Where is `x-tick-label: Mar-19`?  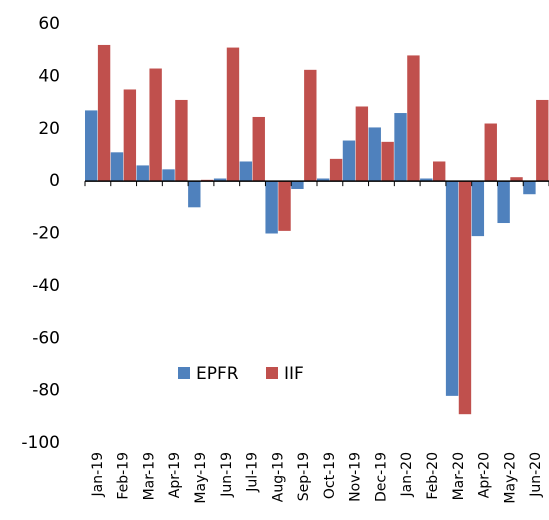
x-tick-label: Mar-19 is located at coordinates (149, 476).